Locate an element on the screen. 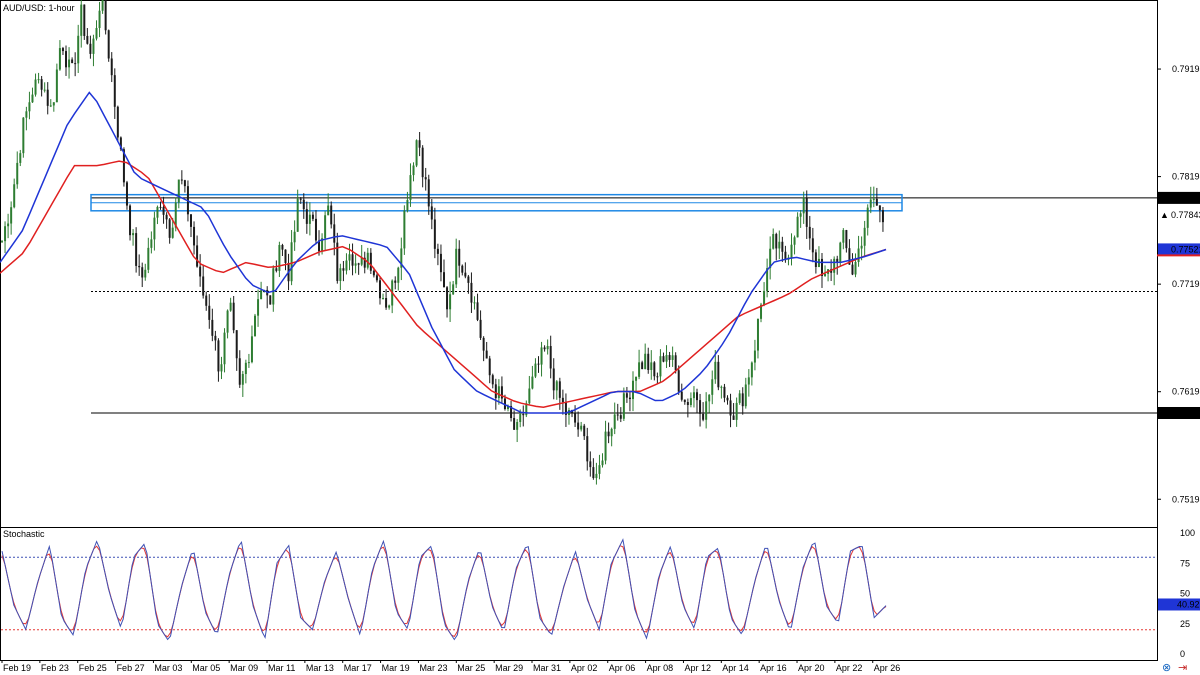 Image resolution: width=1200 pixels, height=675 pixels. date-label: Mar 03 is located at coordinates (168, 668).